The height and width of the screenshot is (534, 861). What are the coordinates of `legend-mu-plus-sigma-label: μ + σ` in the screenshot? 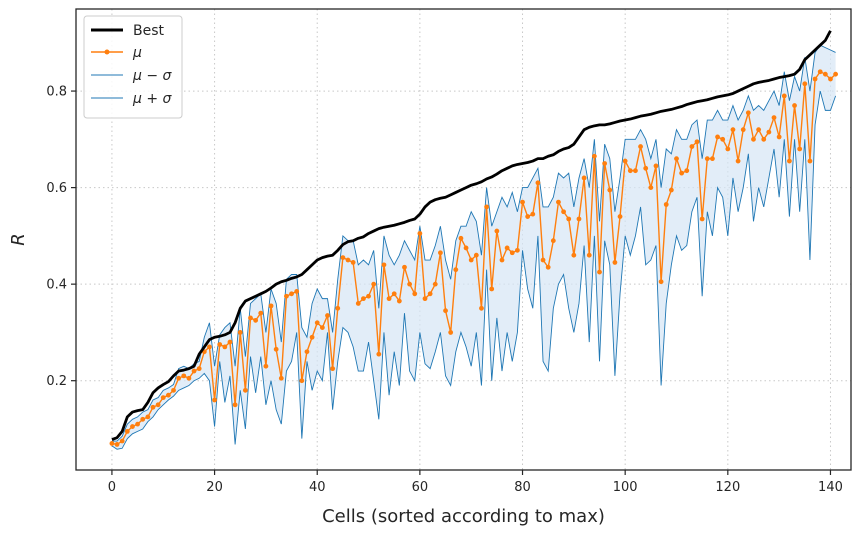 It's located at (152, 99).